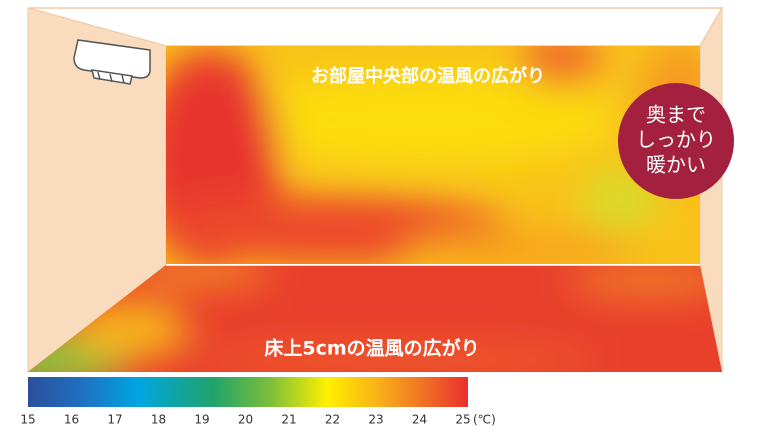 The image size is (759, 435). I want to click on floor-label: 床上5cmの温風の広がり, so click(371, 348).